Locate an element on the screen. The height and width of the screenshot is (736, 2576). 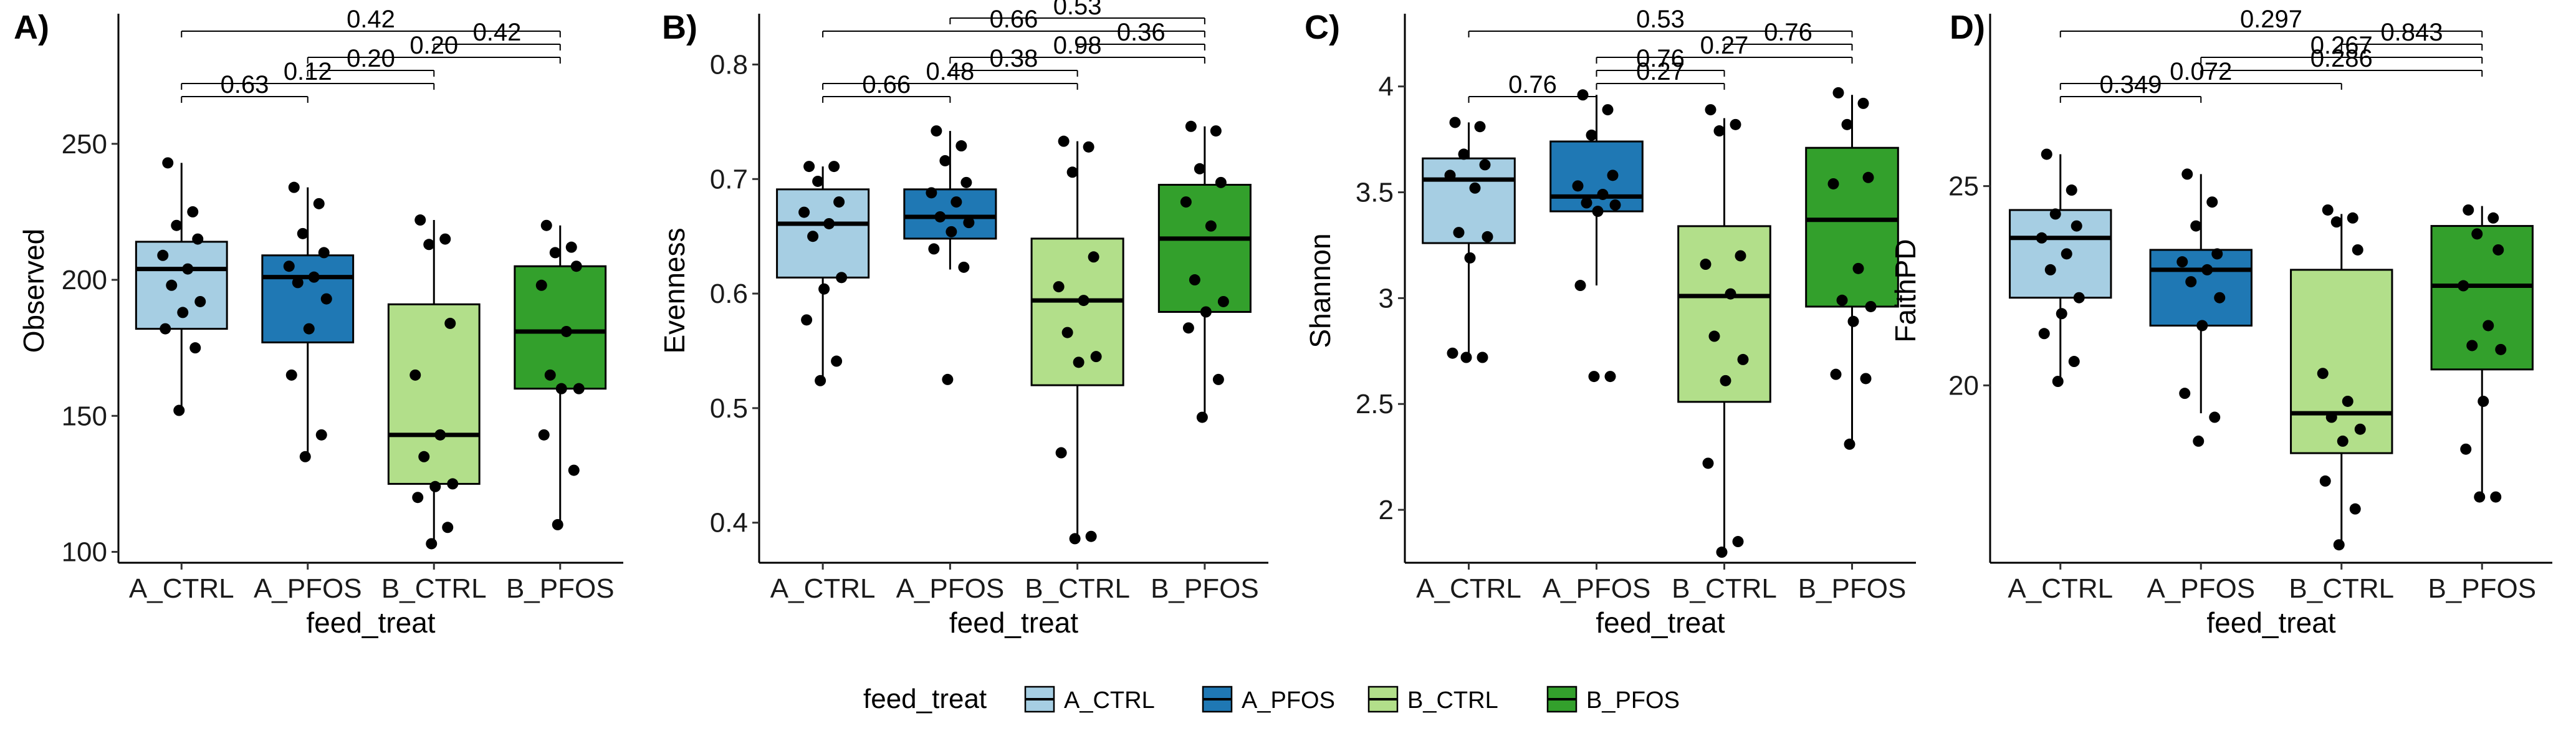
p-value-label: 0.36 is located at coordinates (1141, 32).